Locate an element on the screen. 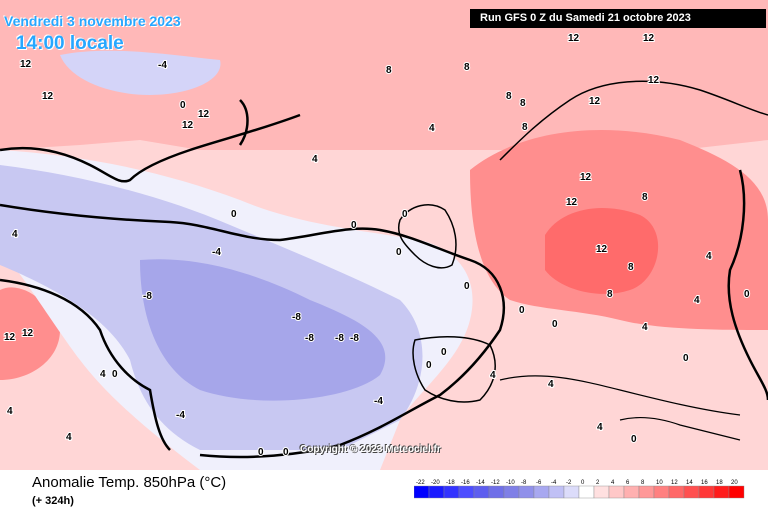  valid-date: Vendredi 3 novembre 2023 is located at coordinates (92, 21).